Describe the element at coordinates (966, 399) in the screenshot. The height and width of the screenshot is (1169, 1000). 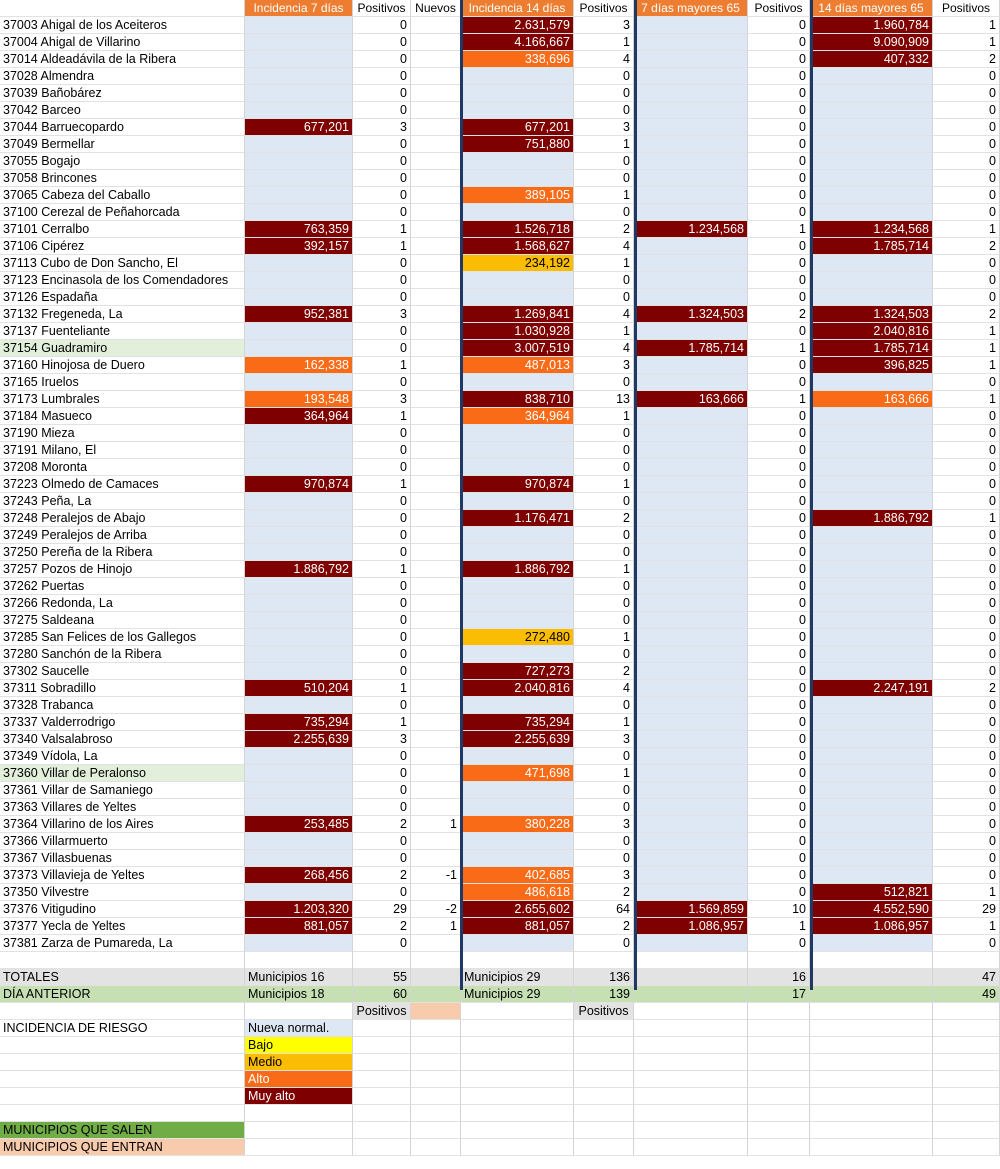
I see `cell-pm14: 1` at that location.